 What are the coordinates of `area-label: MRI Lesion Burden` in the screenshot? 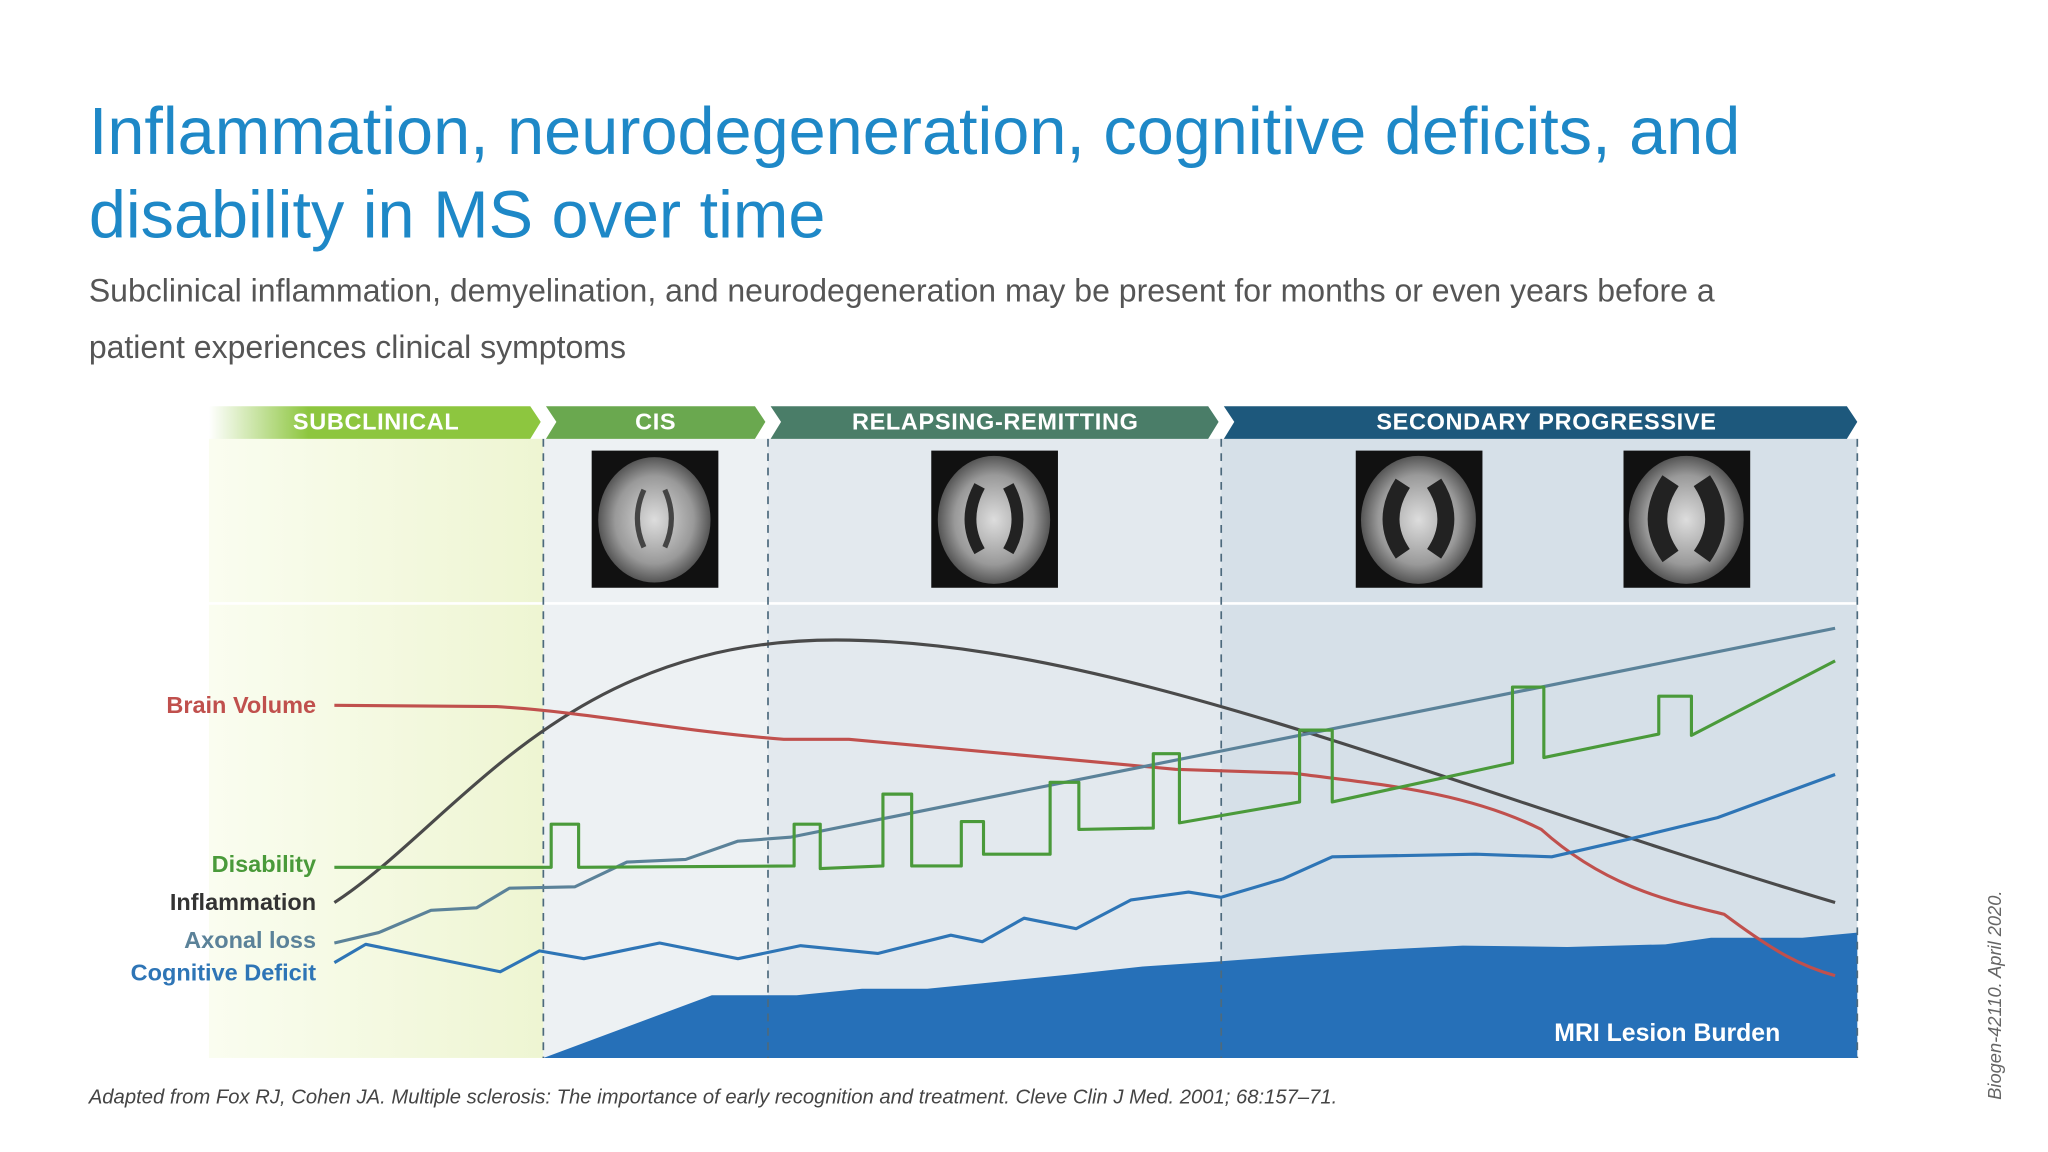 It's located at (1667, 1033).